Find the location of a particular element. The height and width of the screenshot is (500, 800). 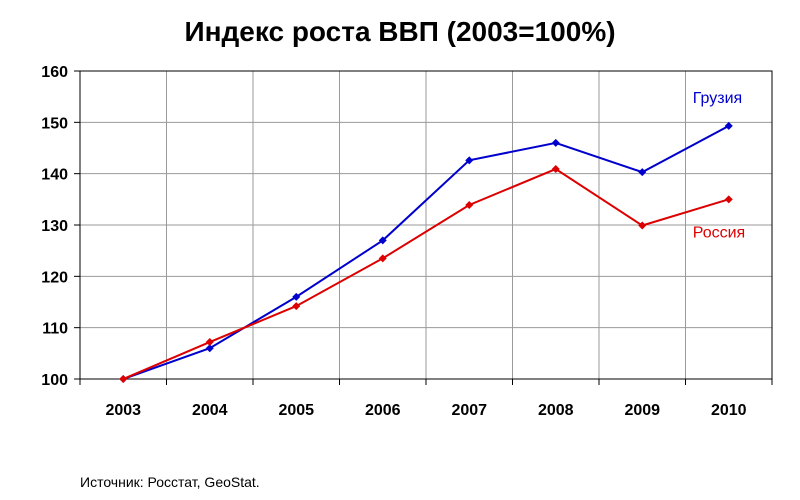

x-tick-label: 2010 is located at coordinates (729, 410).